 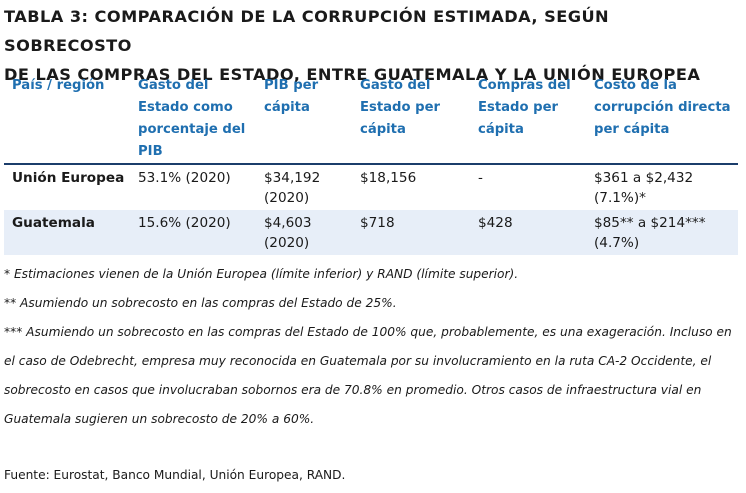 What do you see at coordinates (68, 178) in the screenshot?
I see `cell-country: Unión Europea` at bounding box center [68, 178].